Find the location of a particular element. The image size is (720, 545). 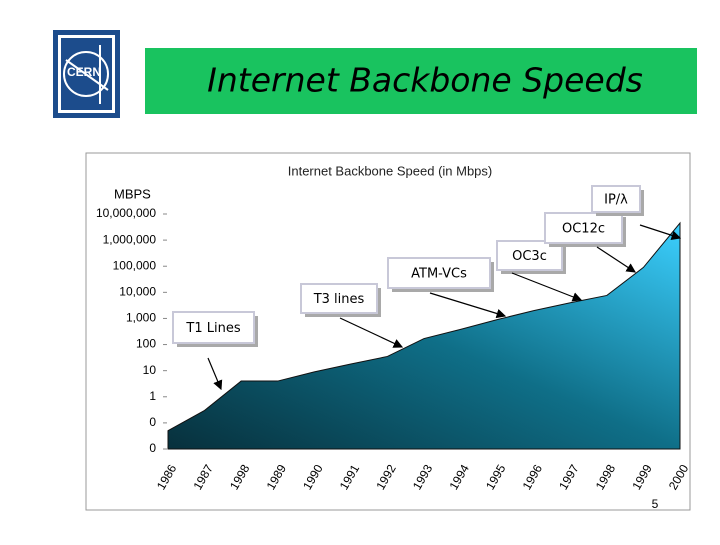

cern-logo: CERN is located at coordinates (86, 74).